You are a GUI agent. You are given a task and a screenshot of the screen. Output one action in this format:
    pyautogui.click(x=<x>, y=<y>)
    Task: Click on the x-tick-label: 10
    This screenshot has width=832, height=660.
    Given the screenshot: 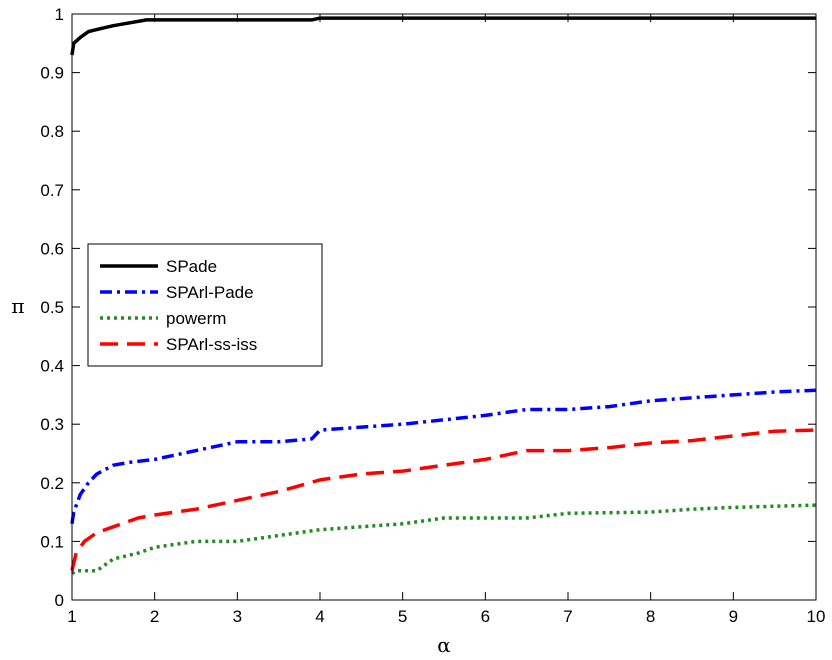 What is the action you would take?
    pyautogui.click(x=816, y=616)
    